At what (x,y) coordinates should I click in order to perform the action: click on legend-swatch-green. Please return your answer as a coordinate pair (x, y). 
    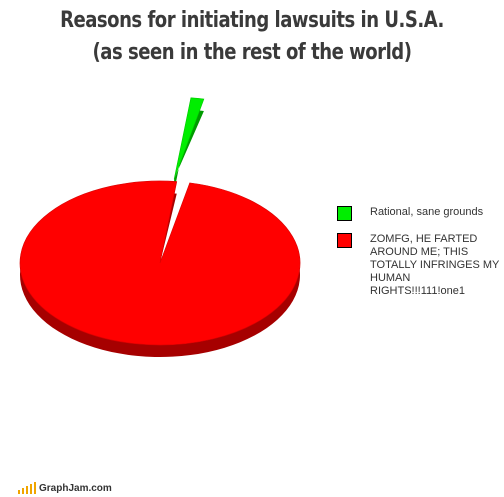
    Looking at the image, I should click on (344, 213).